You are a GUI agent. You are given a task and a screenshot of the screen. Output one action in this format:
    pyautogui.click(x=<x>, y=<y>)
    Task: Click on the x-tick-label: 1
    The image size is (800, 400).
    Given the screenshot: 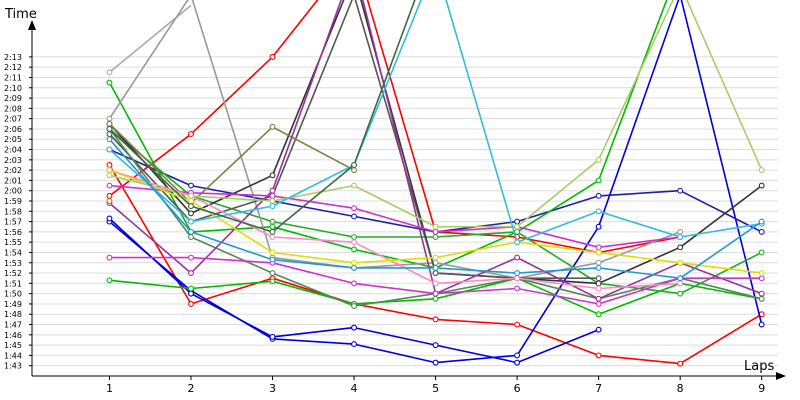 What is the action you would take?
    pyautogui.click(x=109, y=388)
    